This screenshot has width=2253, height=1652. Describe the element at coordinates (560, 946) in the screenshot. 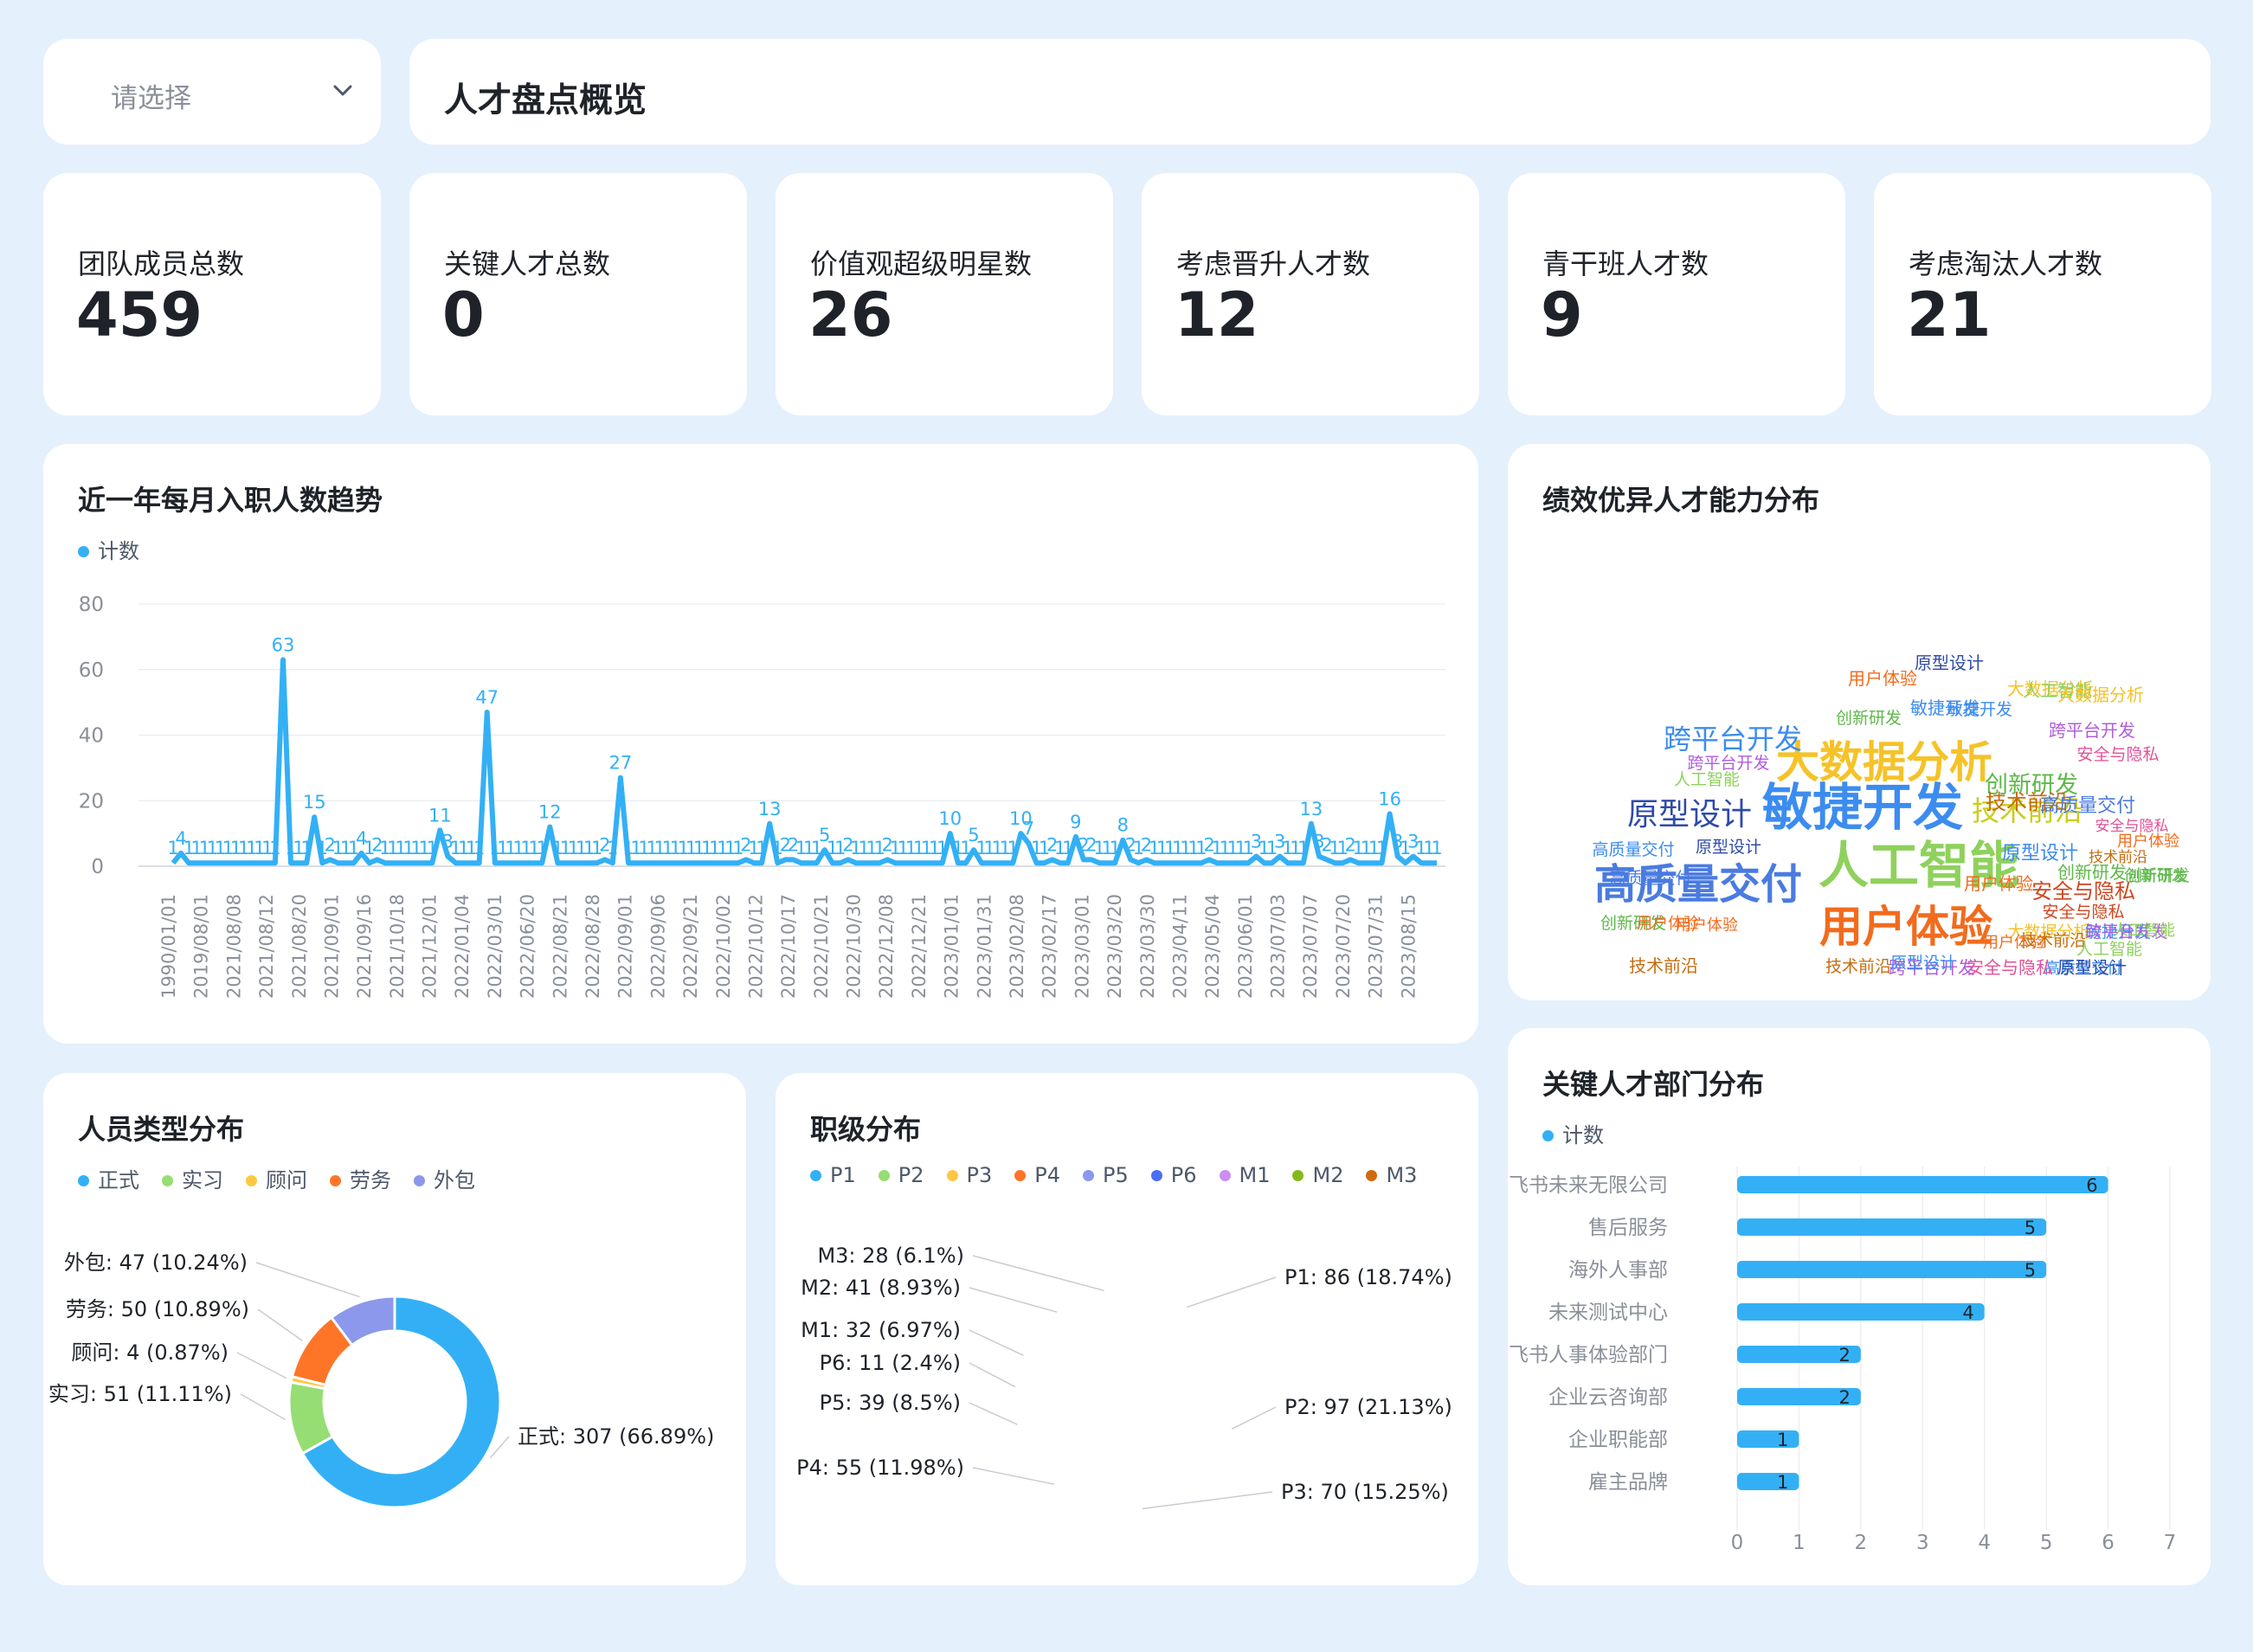

I see `x-tick-label: 2022/08/21` at that location.